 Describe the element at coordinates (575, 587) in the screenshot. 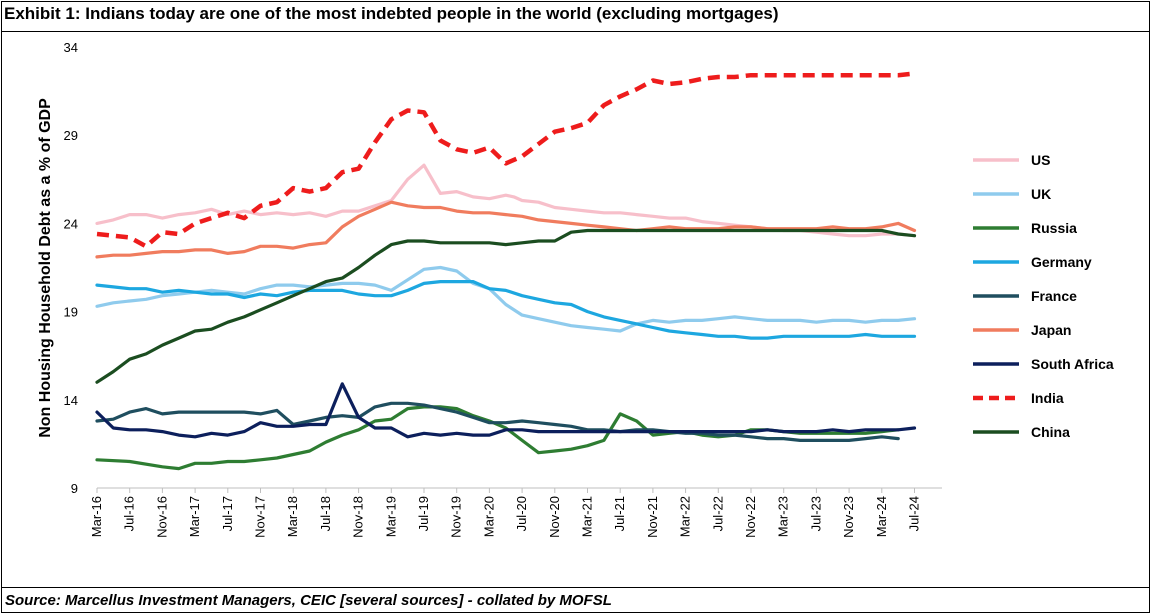

I see `source-divider` at that location.